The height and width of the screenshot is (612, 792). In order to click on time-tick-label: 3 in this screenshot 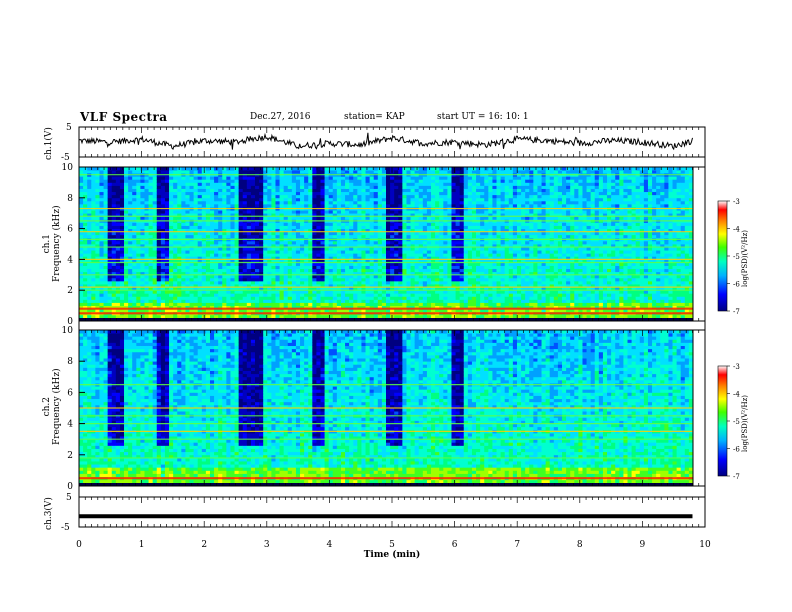, I will do `click(267, 545)`.